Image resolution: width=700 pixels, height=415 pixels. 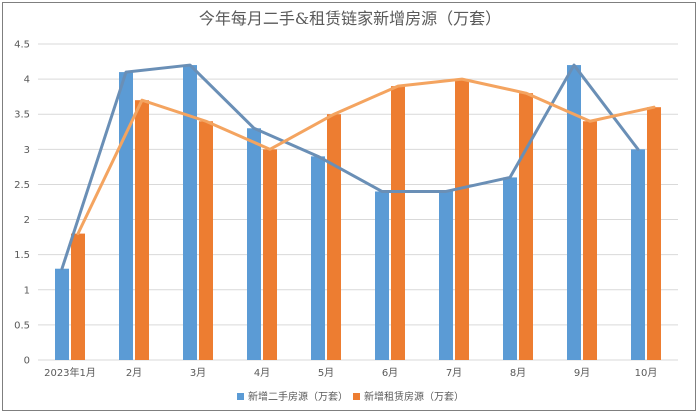 What do you see at coordinates (518, 373) in the screenshot?
I see `x-tick-label: 8月` at bounding box center [518, 373].